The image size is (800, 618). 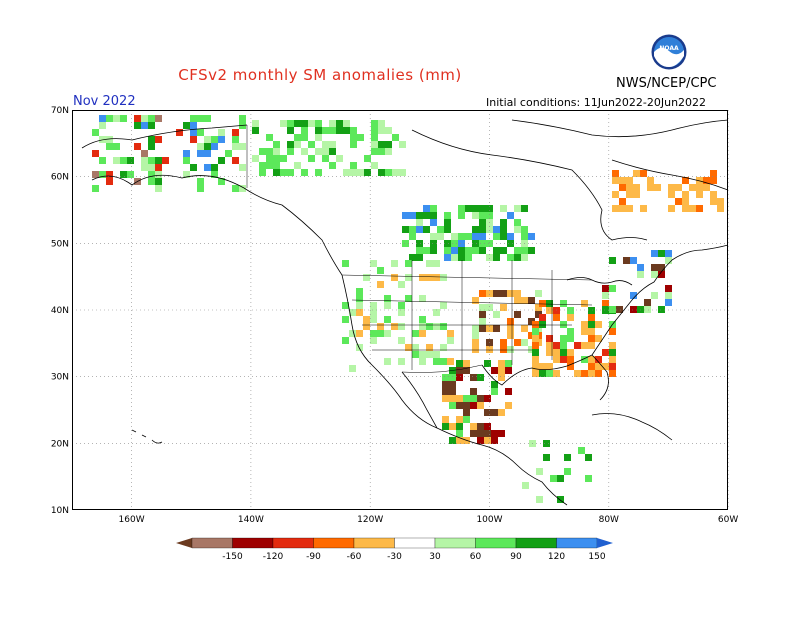 What do you see at coordinates (60, 378) in the screenshot?
I see `lat-label: 30N` at bounding box center [60, 378].